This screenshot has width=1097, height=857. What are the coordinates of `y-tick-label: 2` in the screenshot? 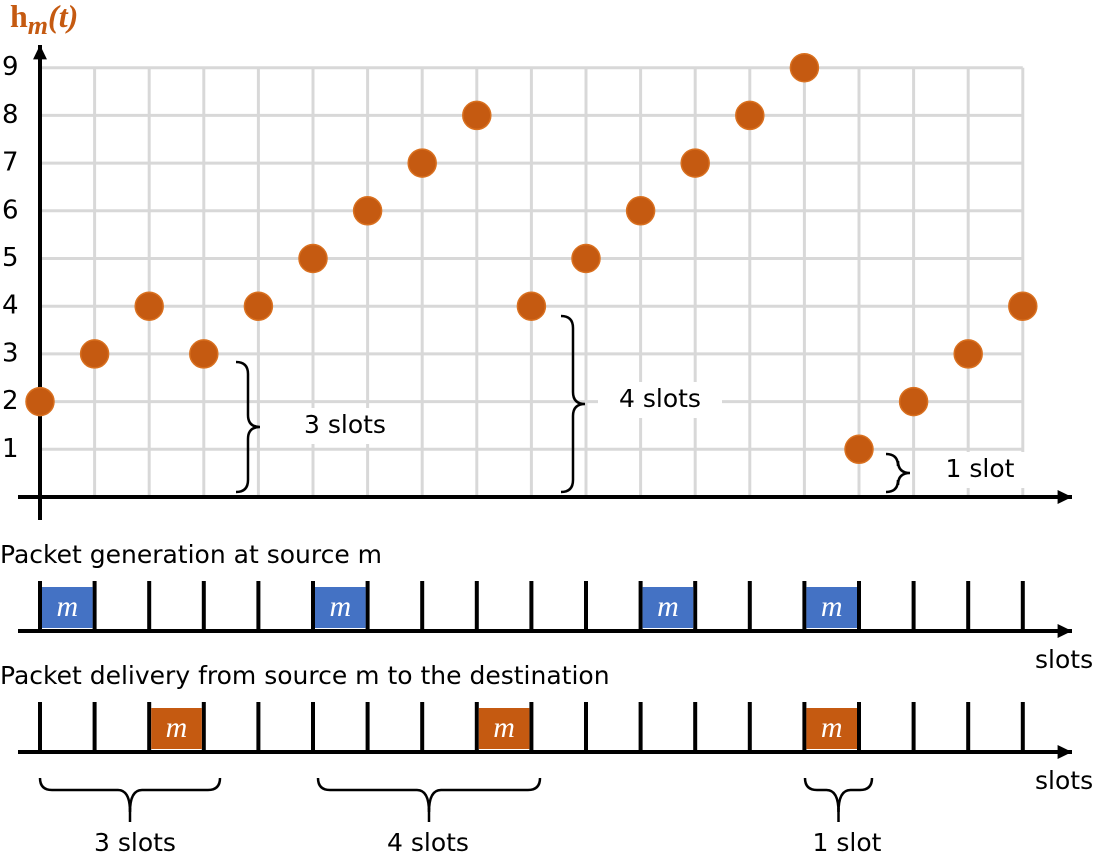 It's located at (10, 401).